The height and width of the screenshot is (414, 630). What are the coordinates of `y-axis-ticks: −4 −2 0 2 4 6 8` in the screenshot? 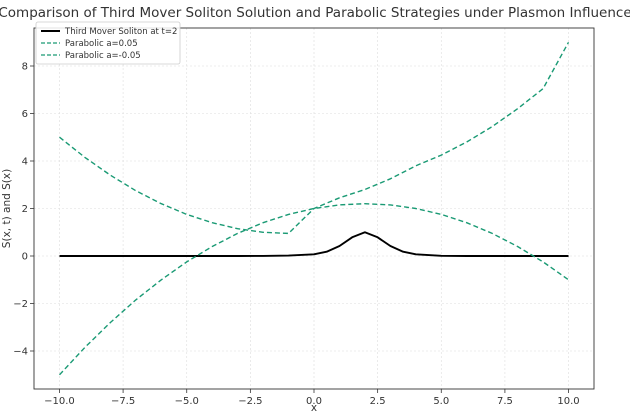 It's located at (23, 210).